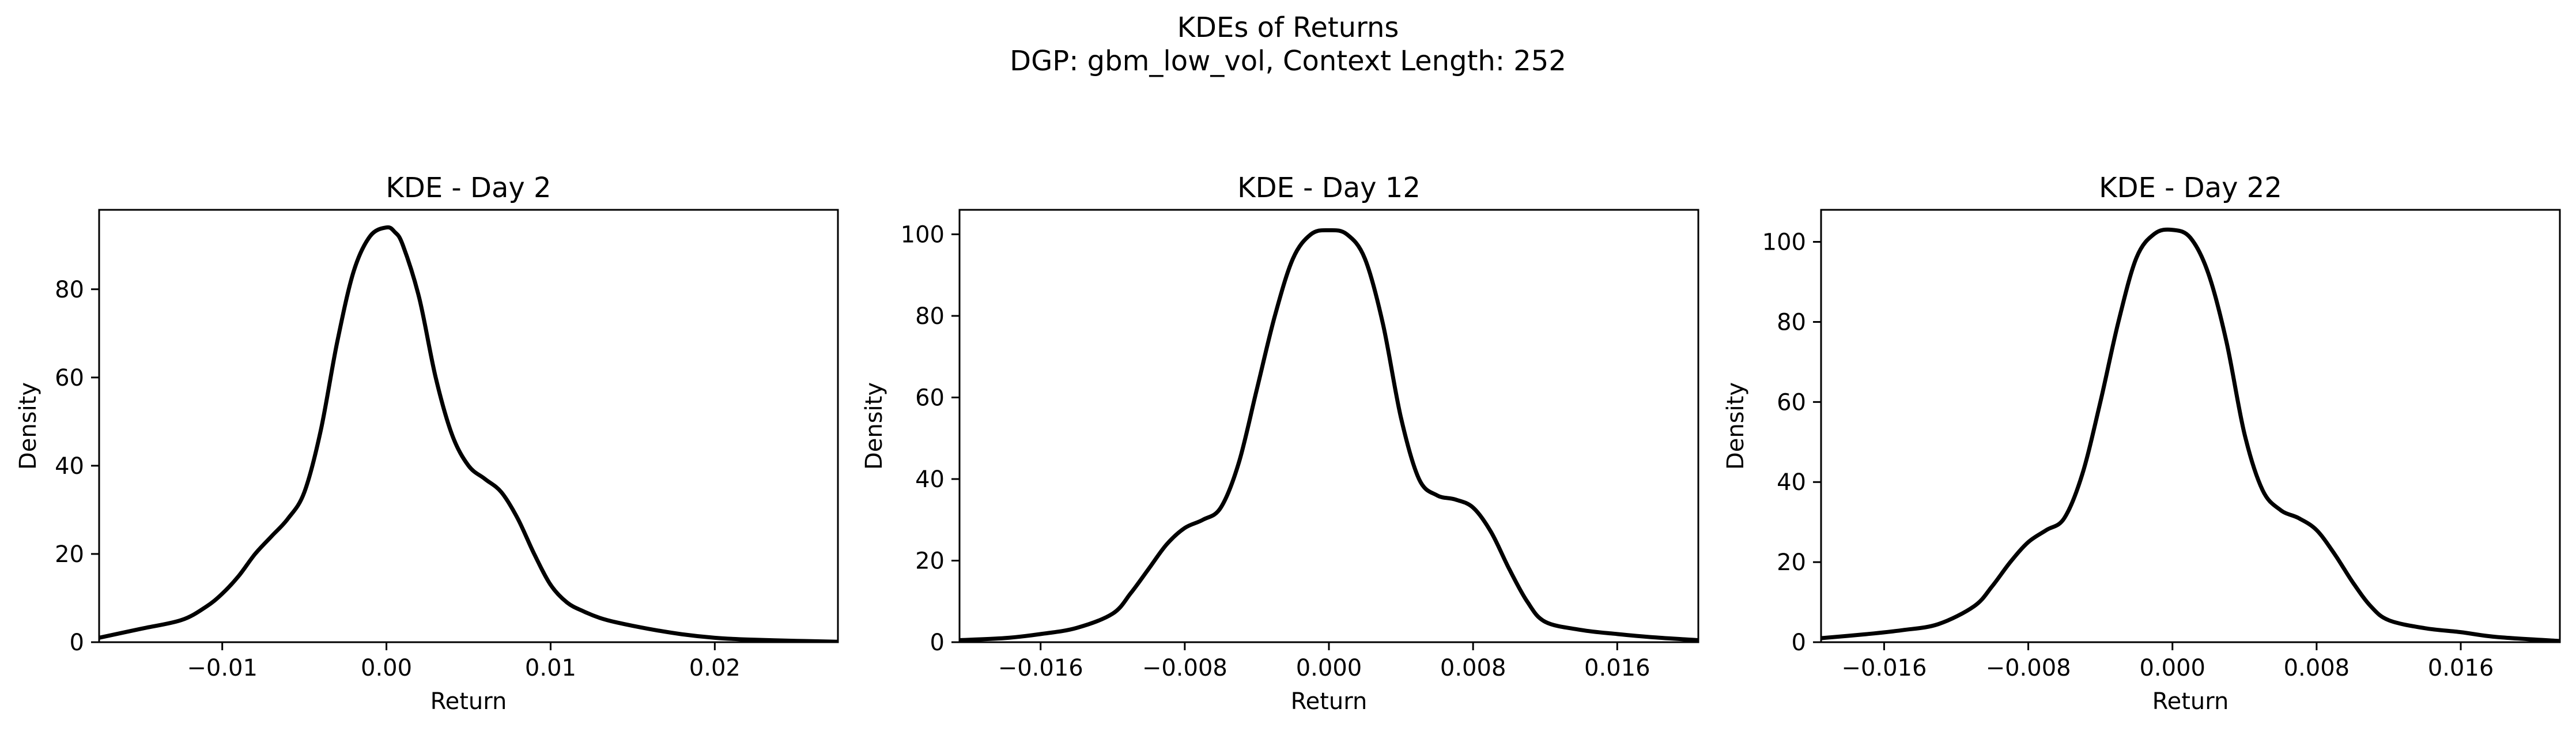 The image size is (2576, 735). Describe the element at coordinates (1288, 61) in the screenshot. I see `figure-title-line2: DGP: gbm_low_vol, Context Length: 252` at that location.